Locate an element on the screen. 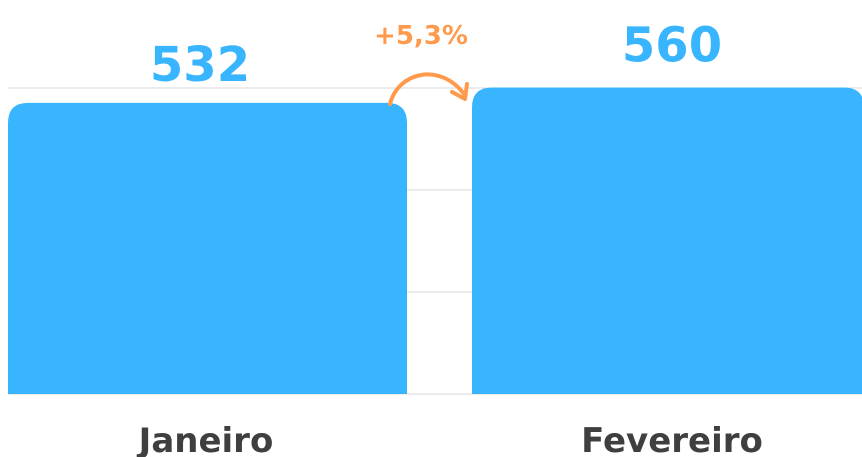 The width and height of the screenshot is (862, 457). change-annotation: +5,3% is located at coordinates (421, 36).